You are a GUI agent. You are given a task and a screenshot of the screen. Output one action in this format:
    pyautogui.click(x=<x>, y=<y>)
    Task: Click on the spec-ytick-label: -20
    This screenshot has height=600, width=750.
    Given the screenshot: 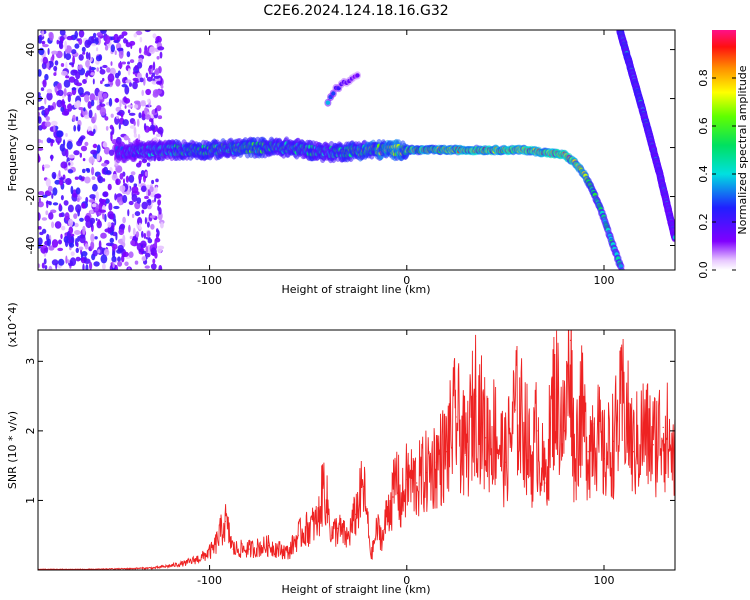 What is the action you would take?
    pyautogui.click(x=30, y=197)
    